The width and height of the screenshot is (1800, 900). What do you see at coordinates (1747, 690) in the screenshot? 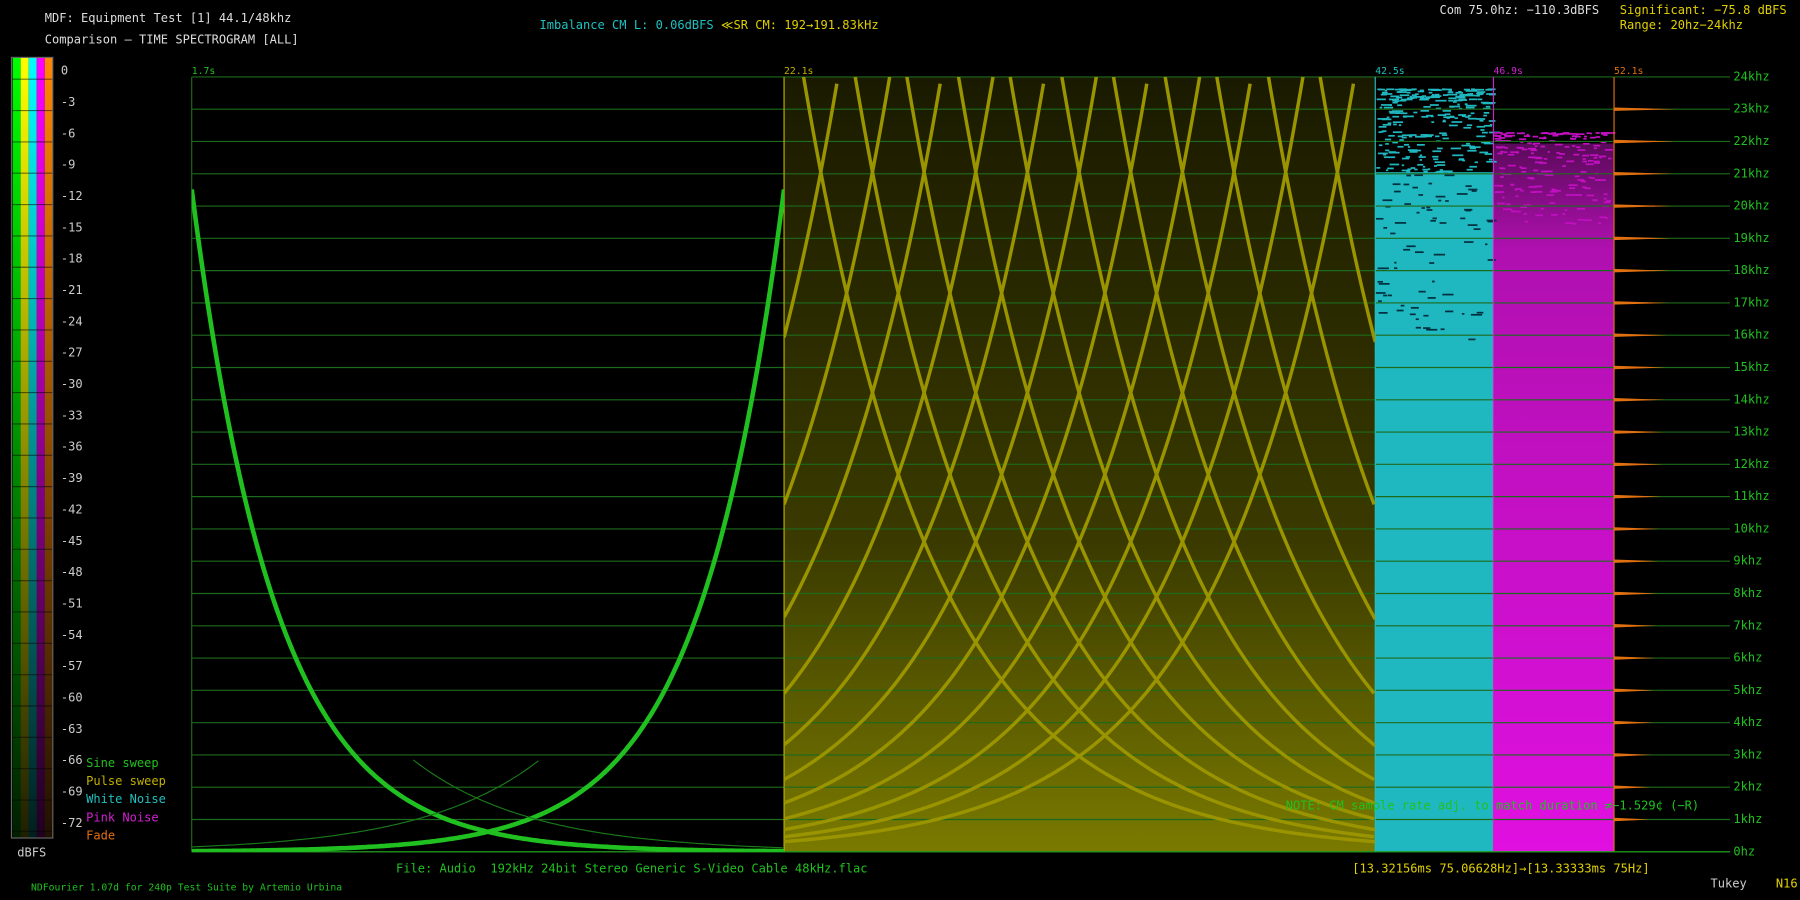
I see `frequency-label: 5khz` at bounding box center [1747, 690].